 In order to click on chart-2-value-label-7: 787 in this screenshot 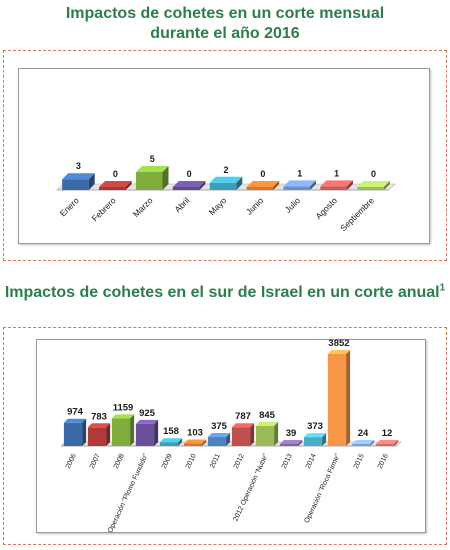, I will do `click(243, 416)`.